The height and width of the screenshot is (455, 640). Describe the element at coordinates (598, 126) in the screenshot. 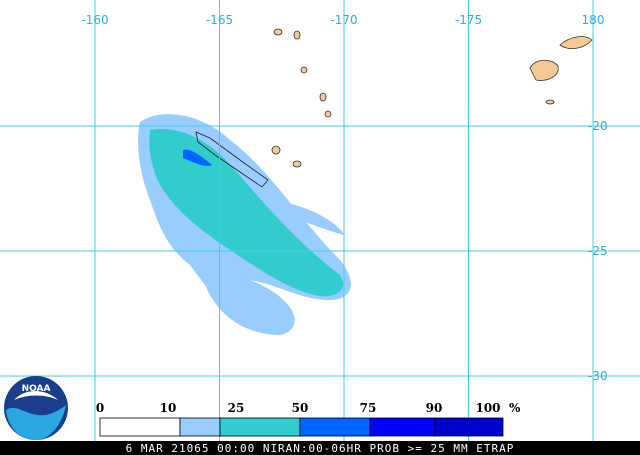

I see `lat-label: -20` at that location.